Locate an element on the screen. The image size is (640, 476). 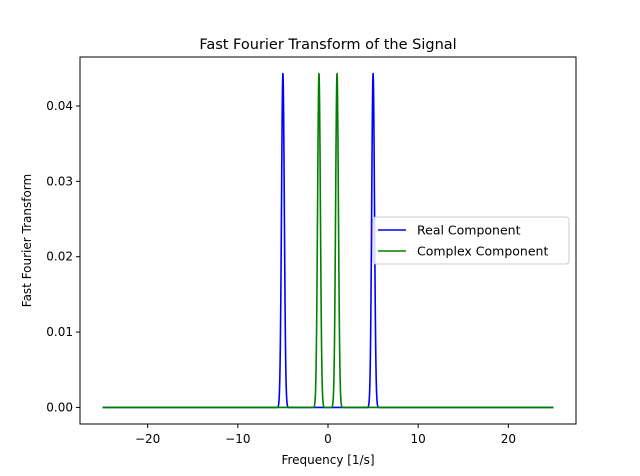
legend-box is located at coordinates (471, 240).